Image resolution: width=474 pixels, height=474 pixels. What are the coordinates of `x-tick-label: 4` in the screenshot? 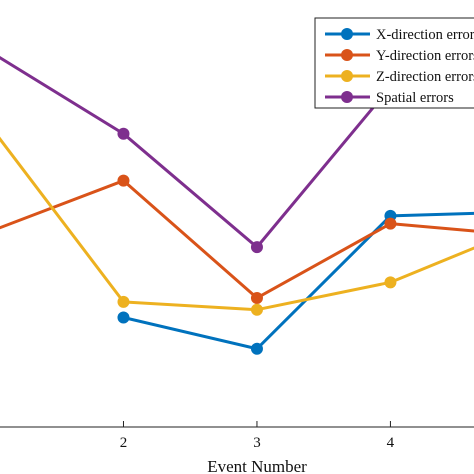 It's located at (391, 443).